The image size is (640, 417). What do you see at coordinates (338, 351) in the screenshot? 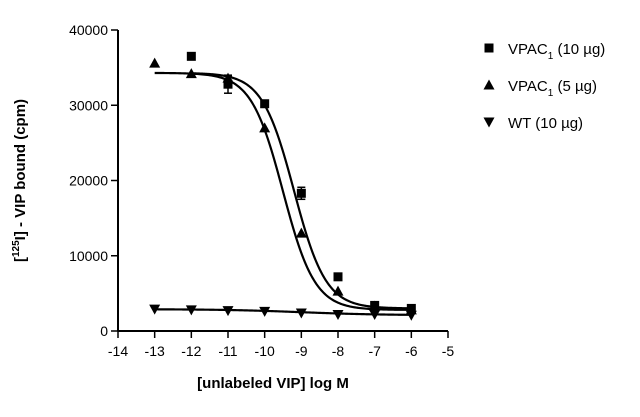
I see `x-tick-label: -8` at bounding box center [338, 351].